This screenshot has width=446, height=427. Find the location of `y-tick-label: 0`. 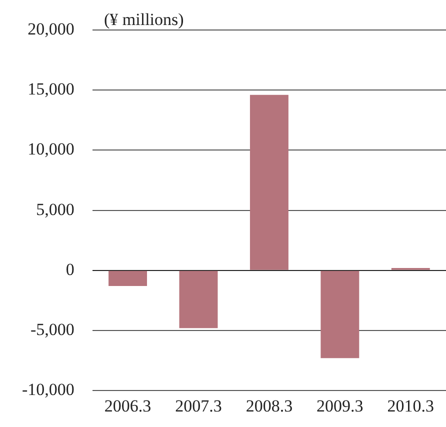

y-tick-label: 0 is located at coordinates (70, 269).